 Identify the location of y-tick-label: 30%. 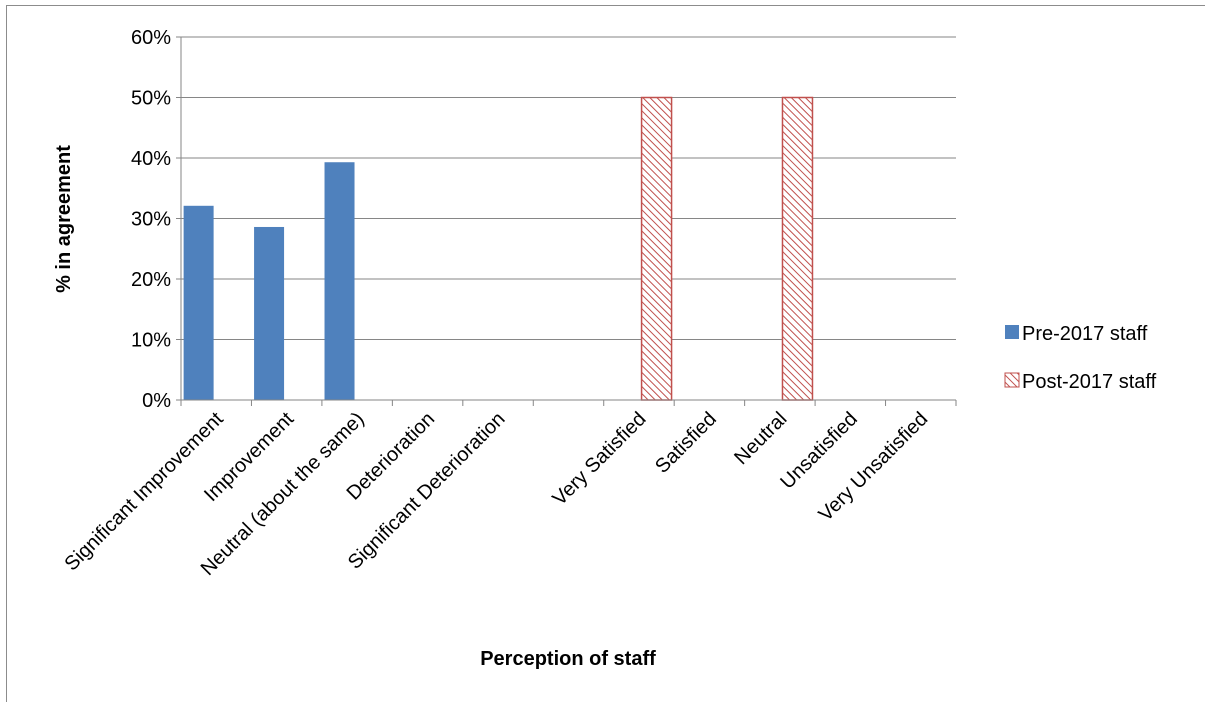
(151, 220).